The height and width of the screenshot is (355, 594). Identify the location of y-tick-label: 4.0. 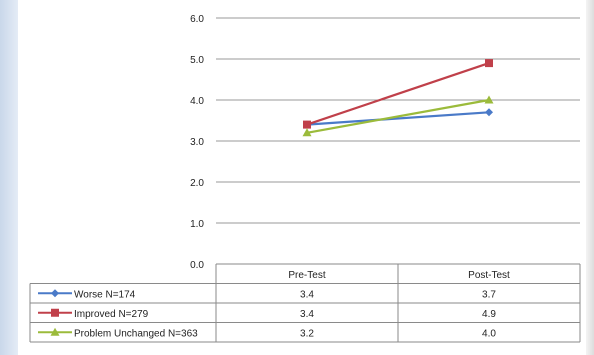
(197, 101).